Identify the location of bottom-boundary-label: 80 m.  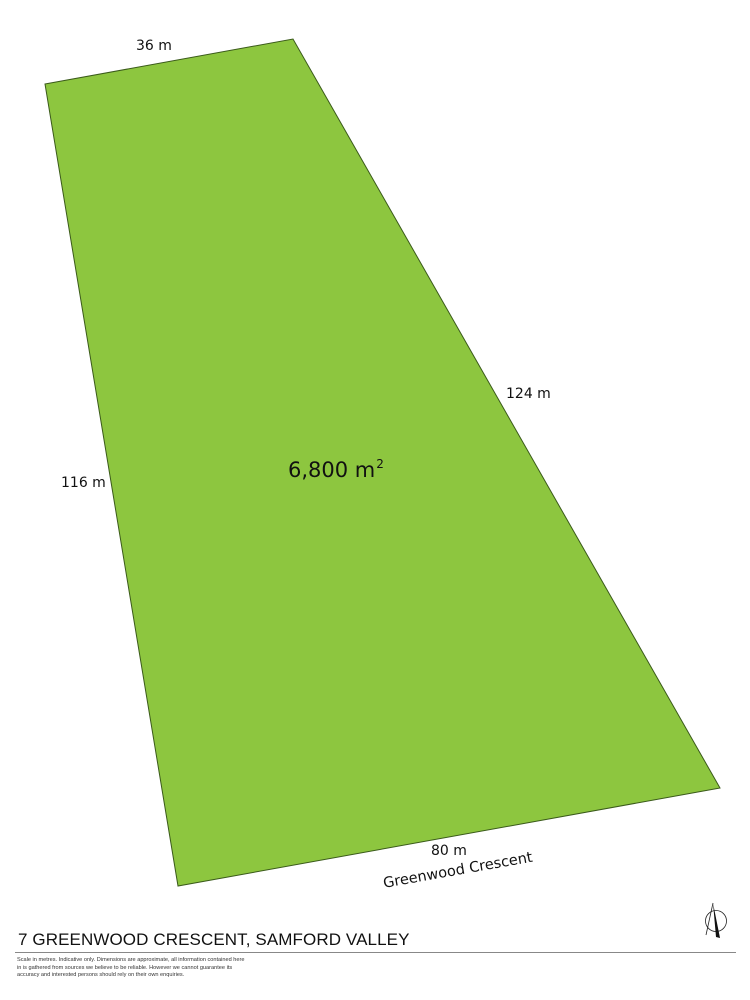
(449, 851).